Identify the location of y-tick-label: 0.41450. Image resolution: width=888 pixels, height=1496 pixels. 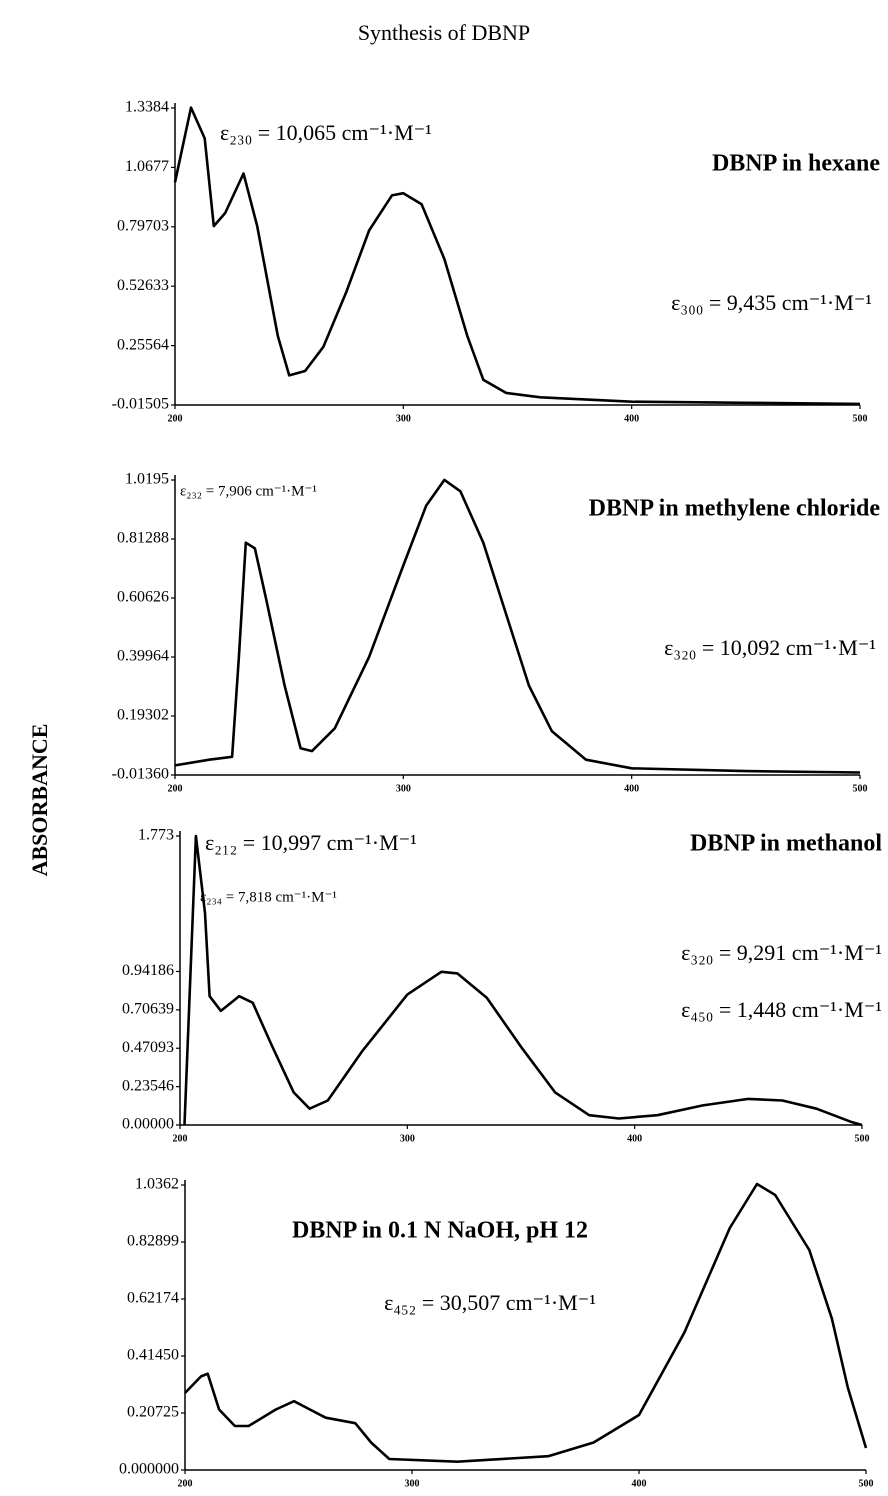
(153, 1355).